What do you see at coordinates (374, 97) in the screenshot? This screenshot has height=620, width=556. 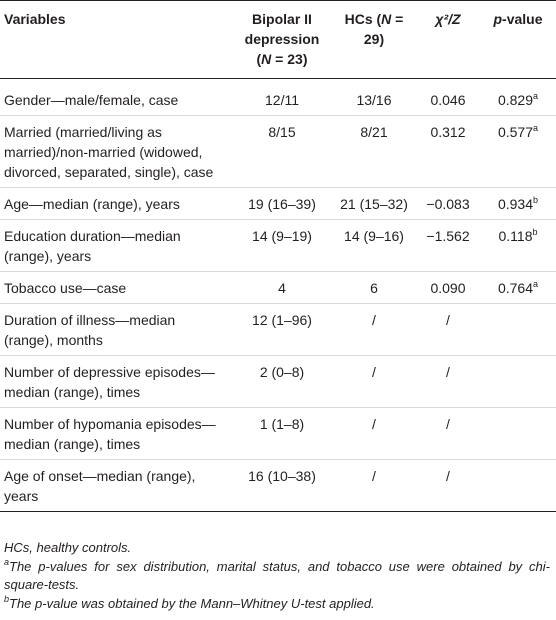 I see `cell-hcs: 13/16` at bounding box center [374, 97].